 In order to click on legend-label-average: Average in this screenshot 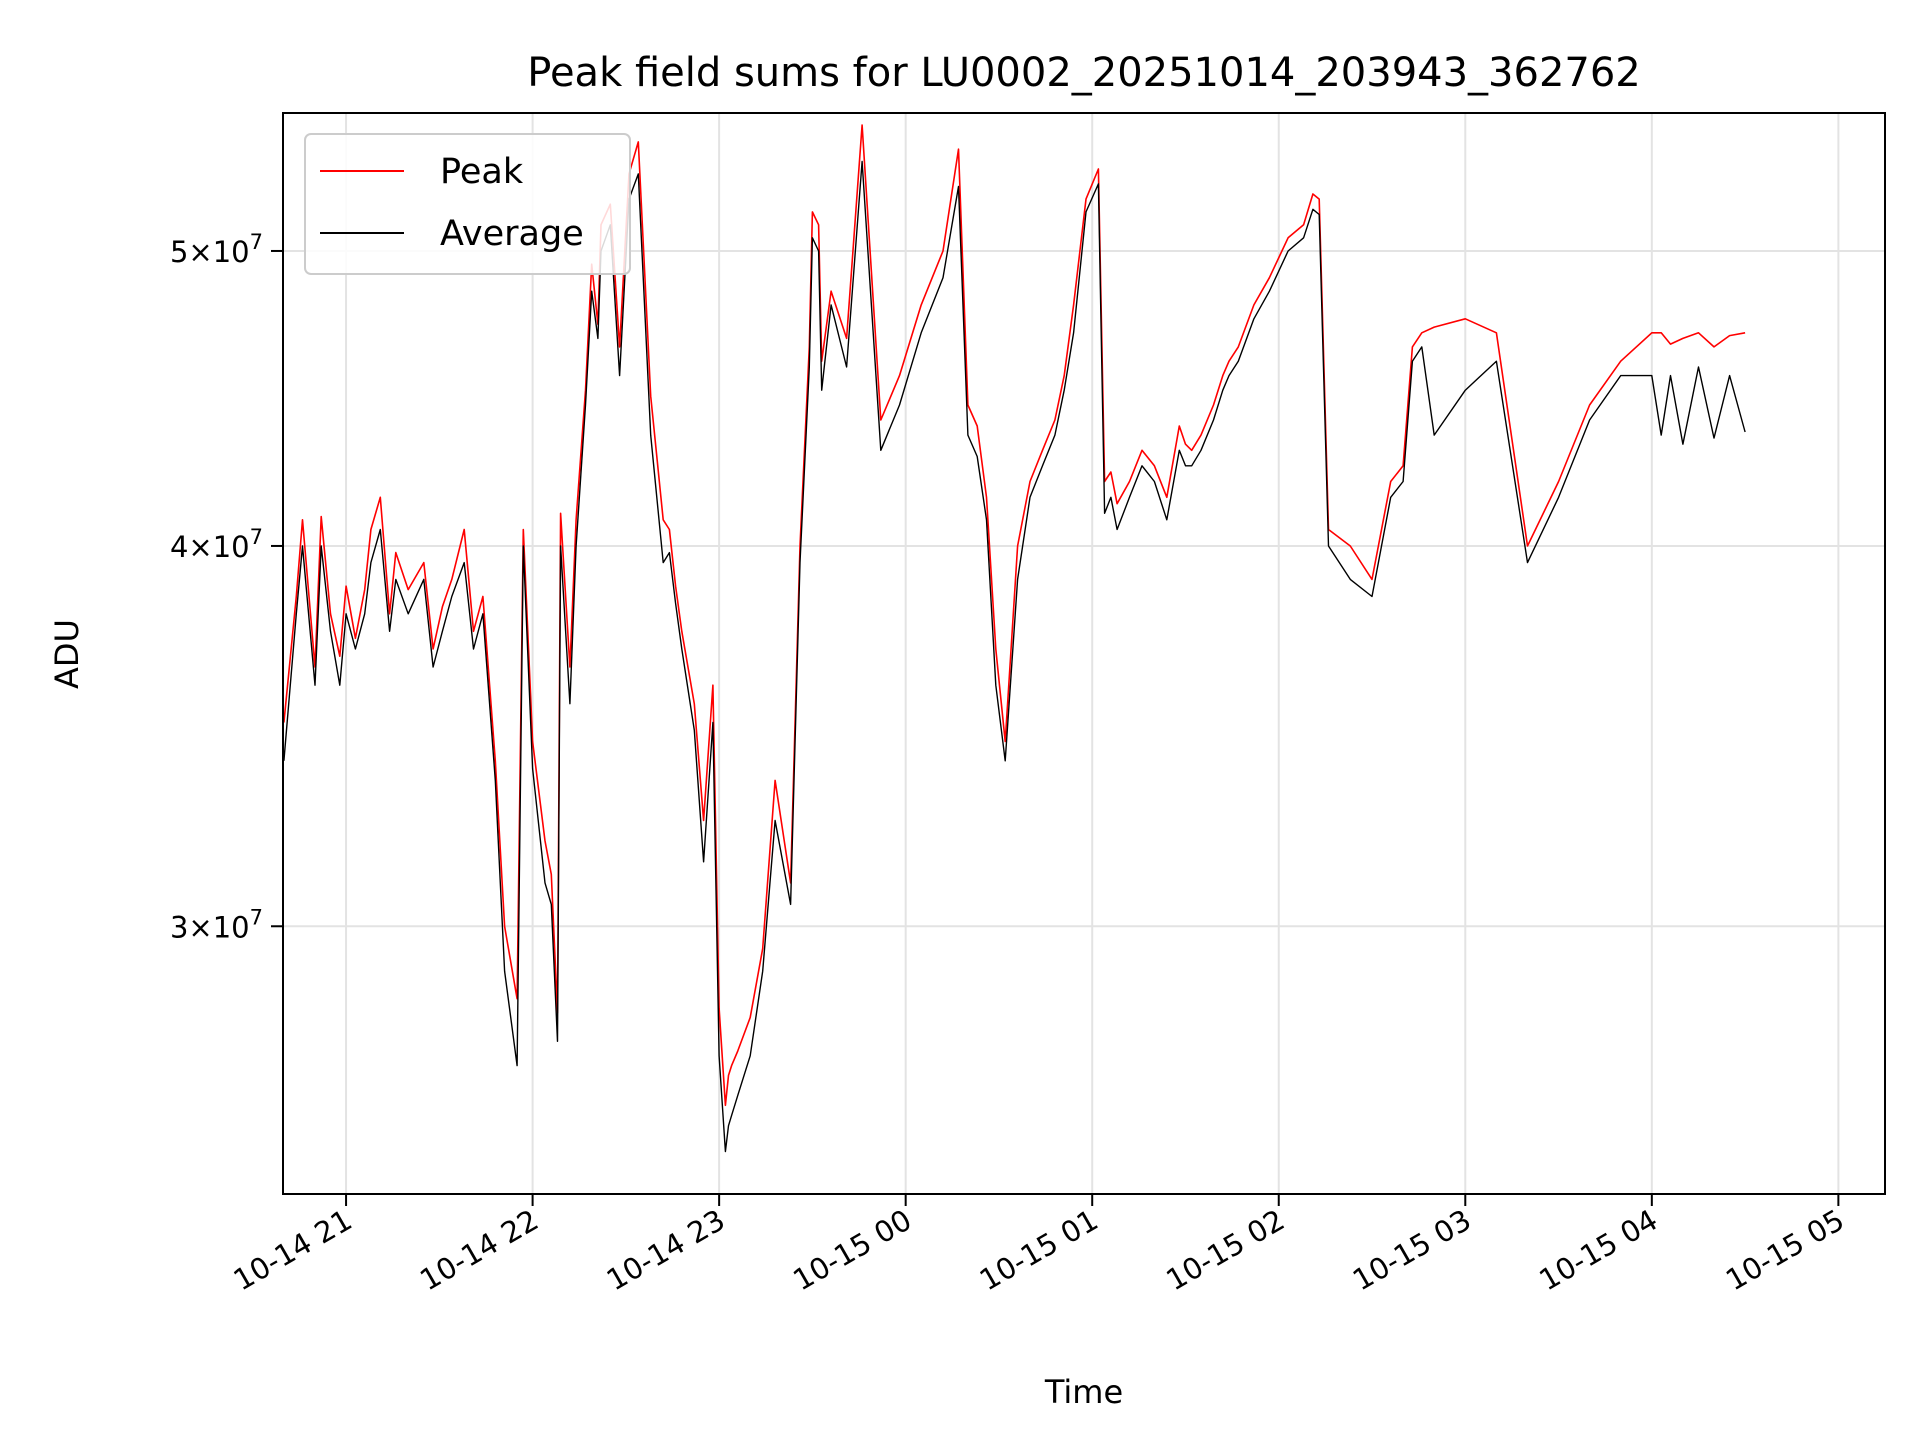, I will do `click(512, 234)`.